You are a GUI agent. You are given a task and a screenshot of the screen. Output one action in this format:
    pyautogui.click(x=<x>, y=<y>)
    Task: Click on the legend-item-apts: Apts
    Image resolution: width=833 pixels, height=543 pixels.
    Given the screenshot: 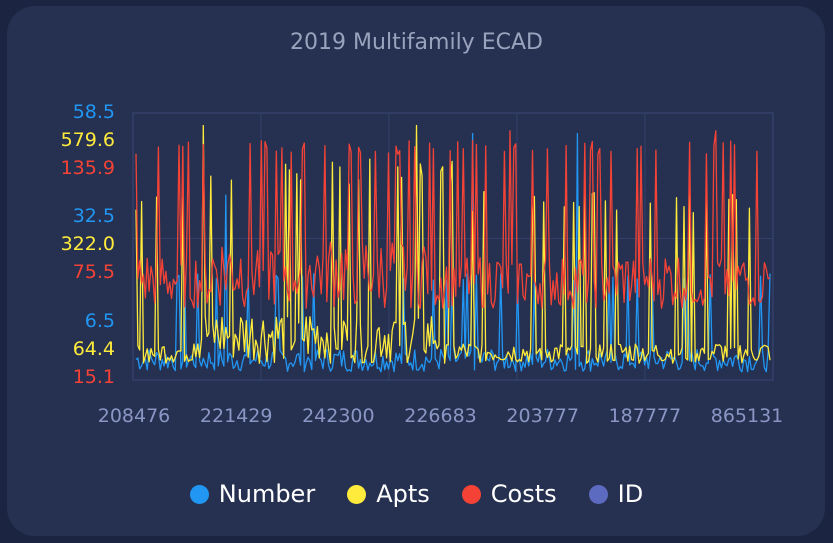 What is the action you would take?
    pyautogui.click(x=388, y=494)
    